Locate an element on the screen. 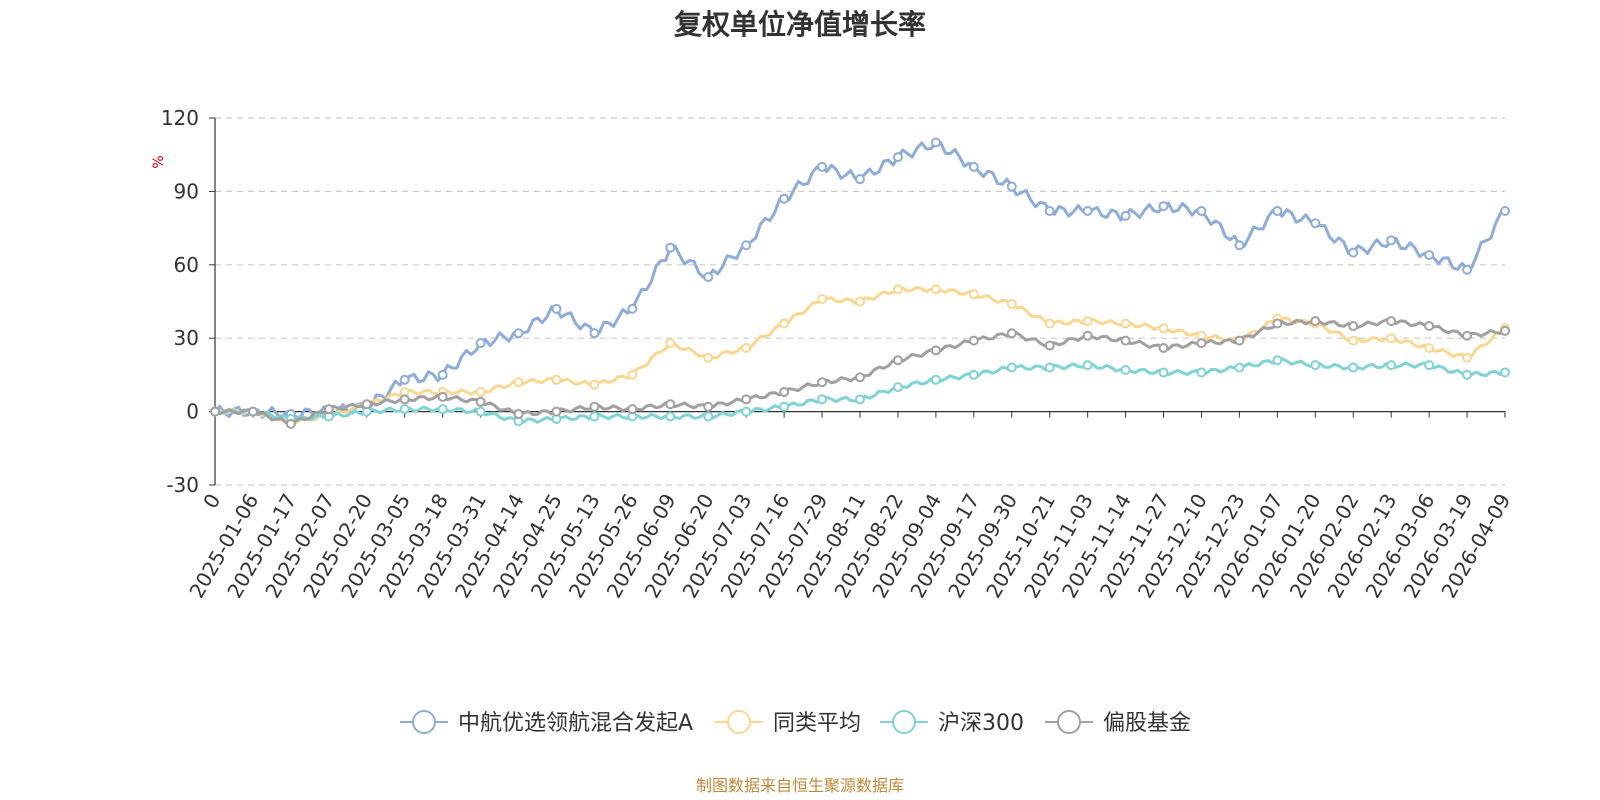 This screenshot has width=1600, height=800. chart-title: 复权单位净值增长率 is located at coordinates (800, 24).